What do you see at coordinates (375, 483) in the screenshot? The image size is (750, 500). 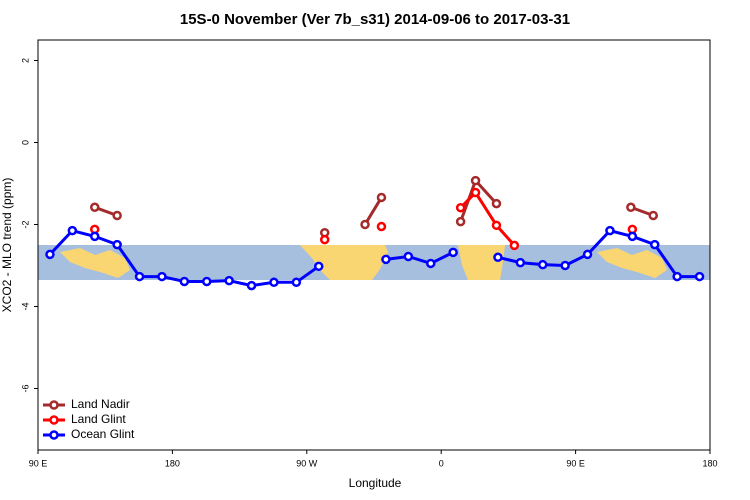 I see `x-axis-label: Longitude` at bounding box center [375, 483].